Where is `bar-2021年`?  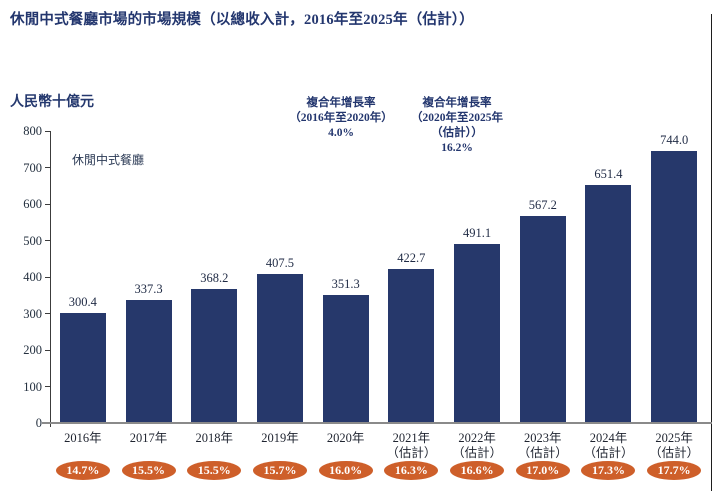 bar-2021年 is located at coordinates (411, 345).